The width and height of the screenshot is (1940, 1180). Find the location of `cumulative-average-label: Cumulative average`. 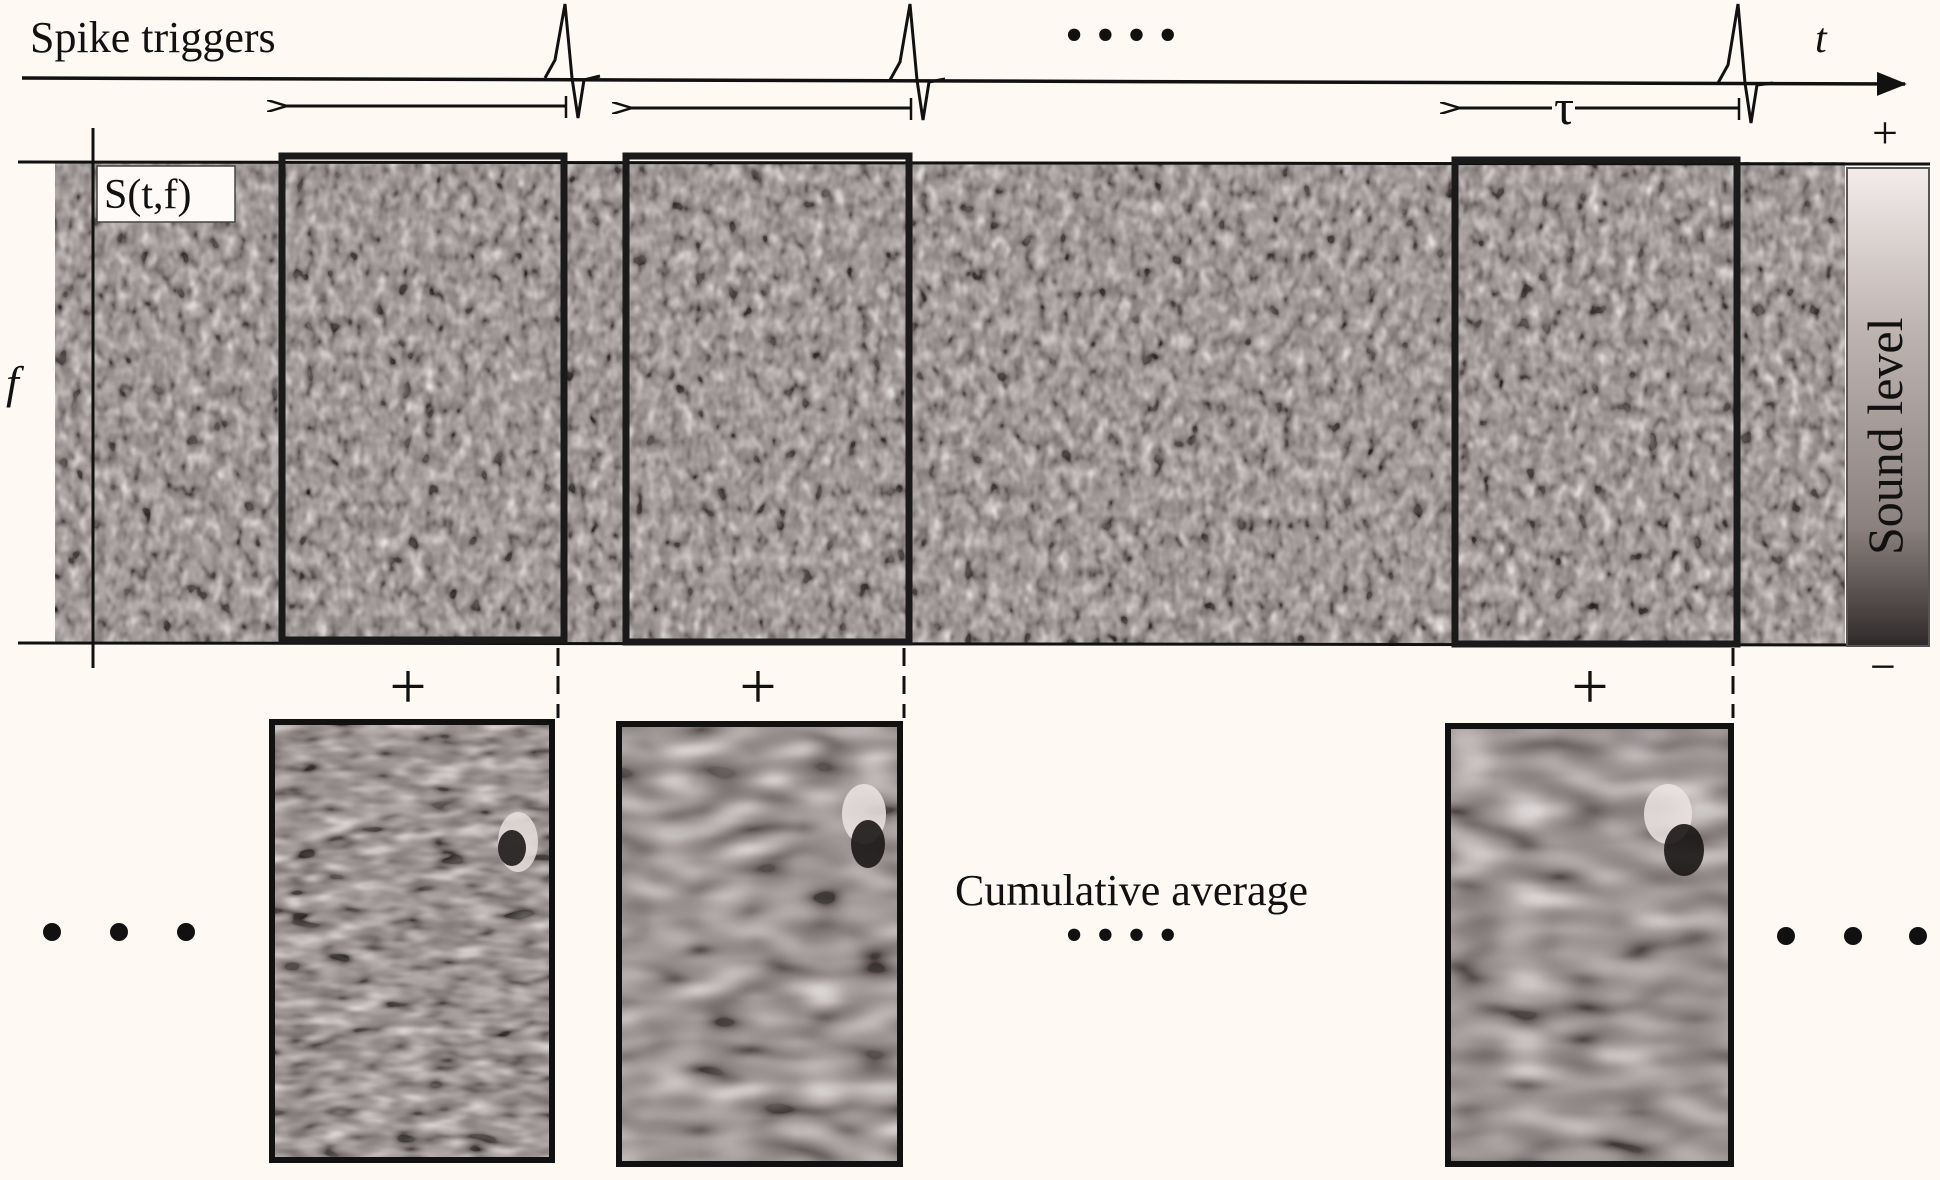

cumulative-average-label: Cumulative average is located at coordinates (1131, 890).